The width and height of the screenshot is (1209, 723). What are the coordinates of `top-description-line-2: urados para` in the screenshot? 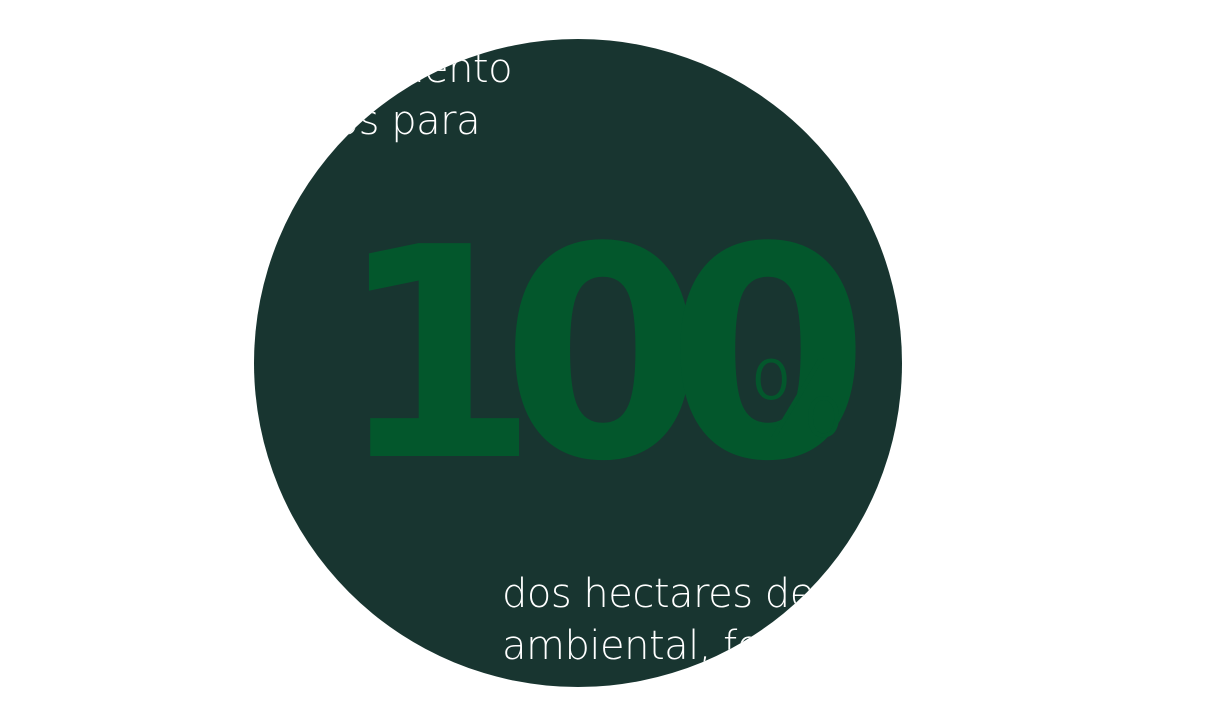 It's located at (367, 121).